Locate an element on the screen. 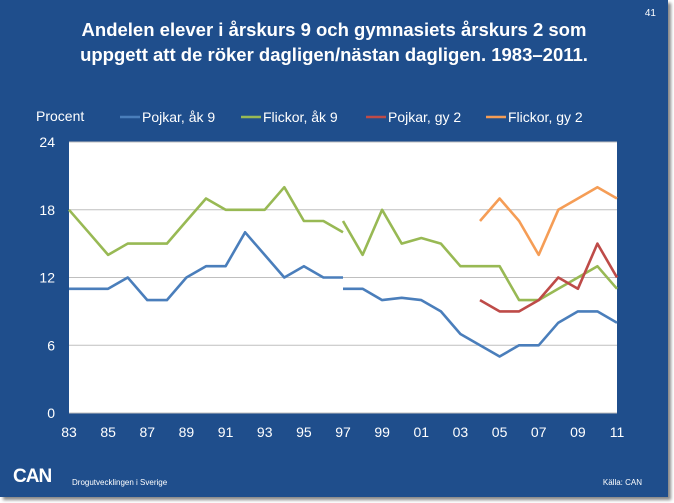 The image size is (674, 503). x-tick-label: 11 is located at coordinates (617, 432).